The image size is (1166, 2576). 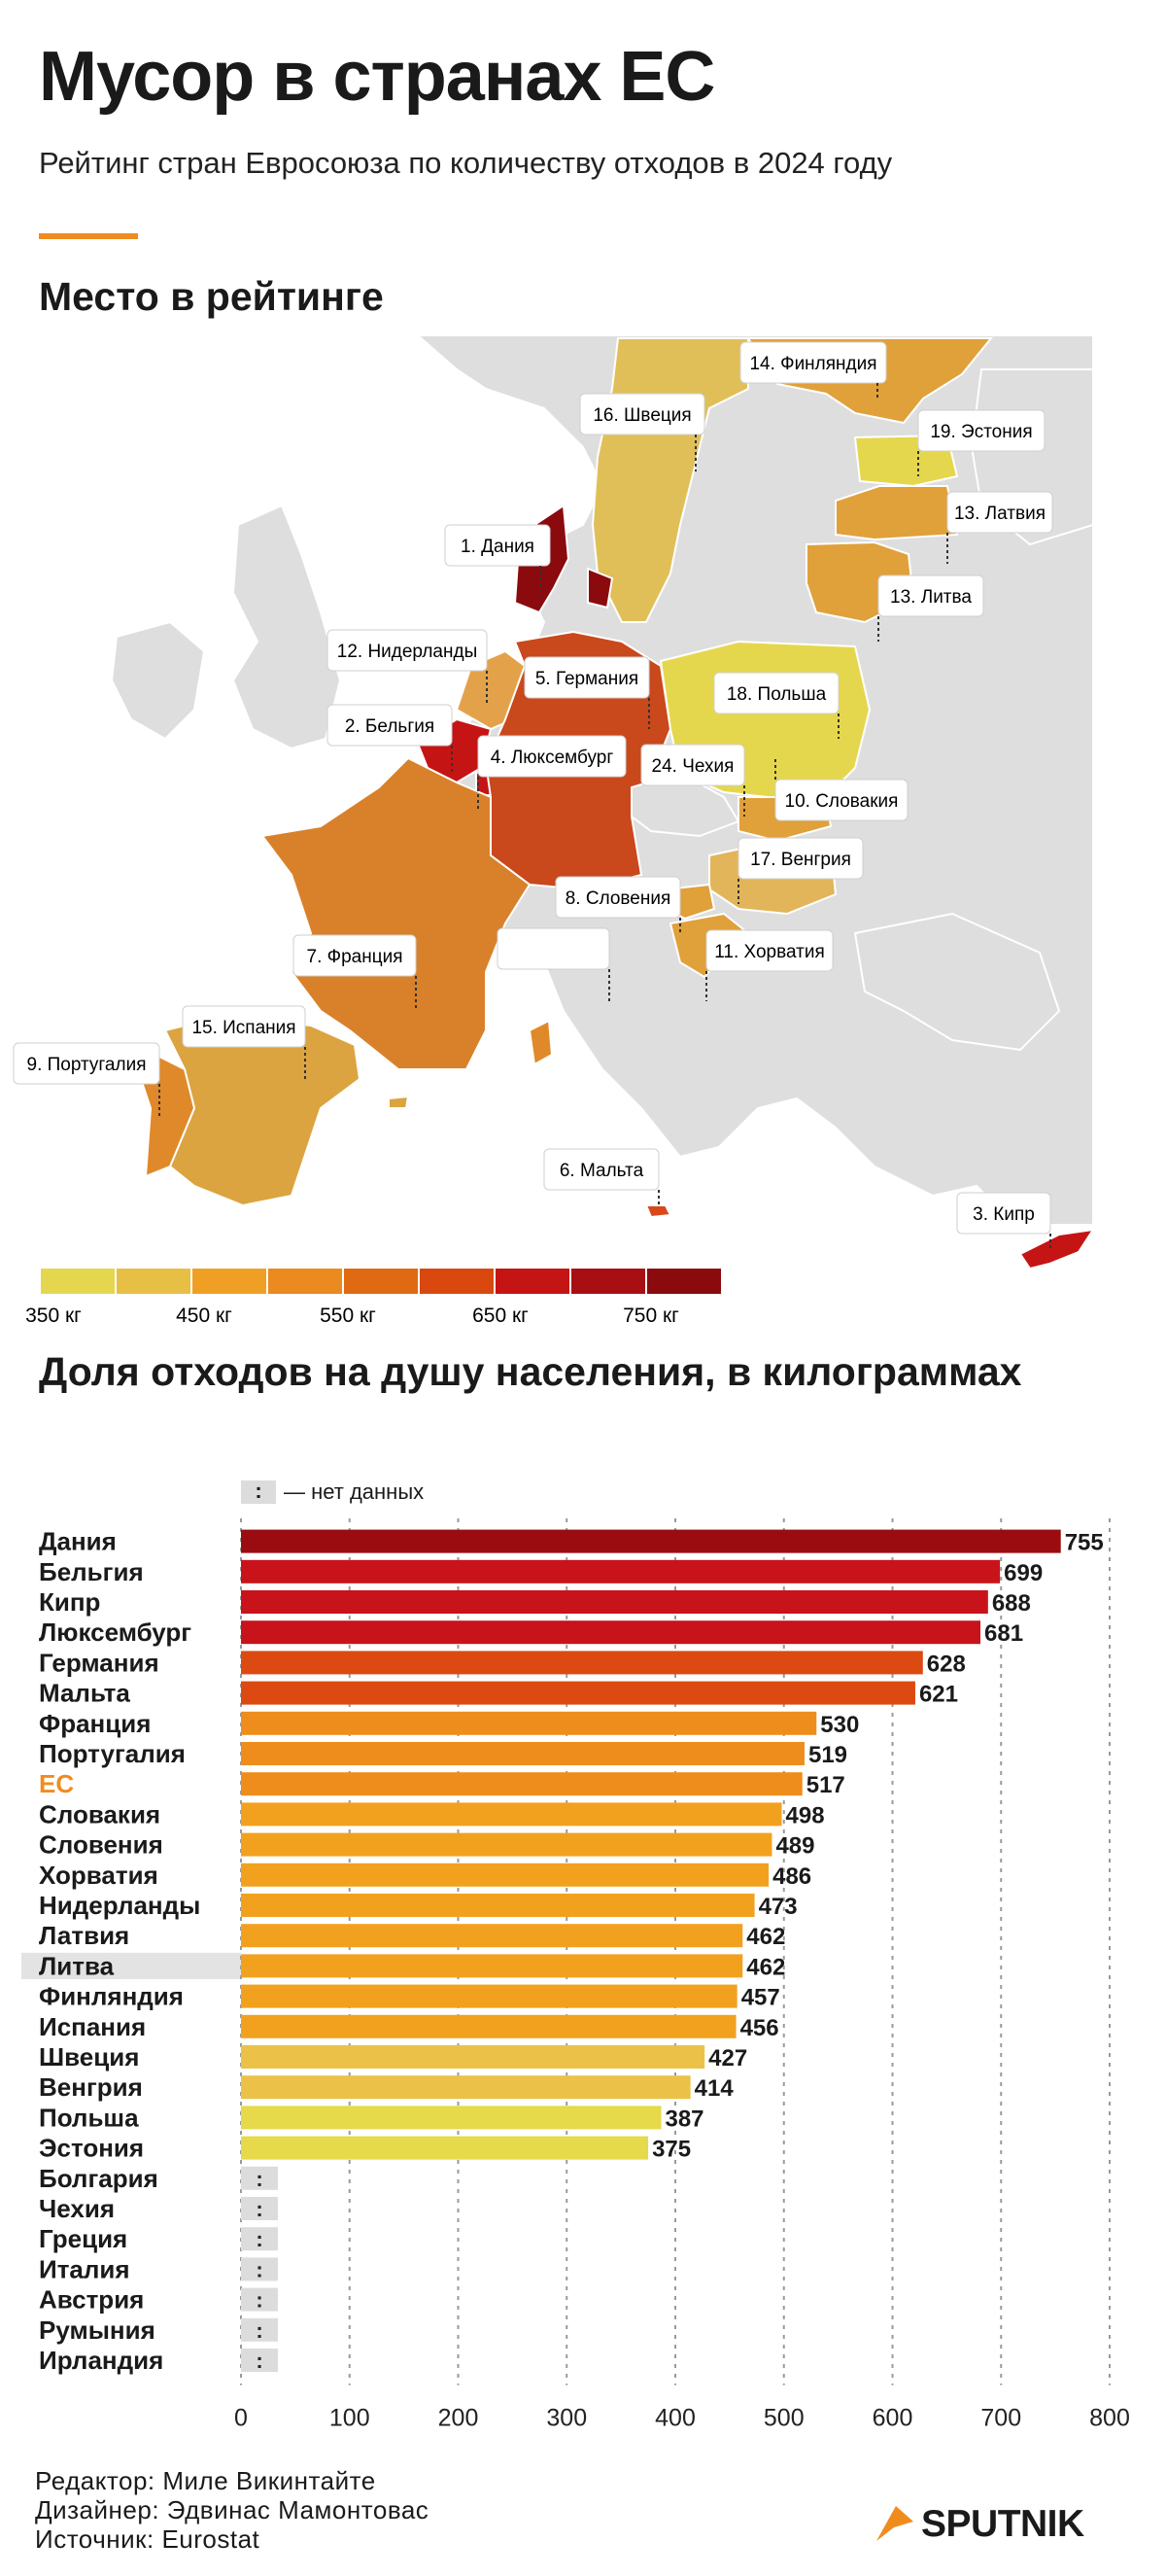 What do you see at coordinates (83, 2238) in the screenshot?
I see `category-label: Греция` at bounding box center [83, 2238].